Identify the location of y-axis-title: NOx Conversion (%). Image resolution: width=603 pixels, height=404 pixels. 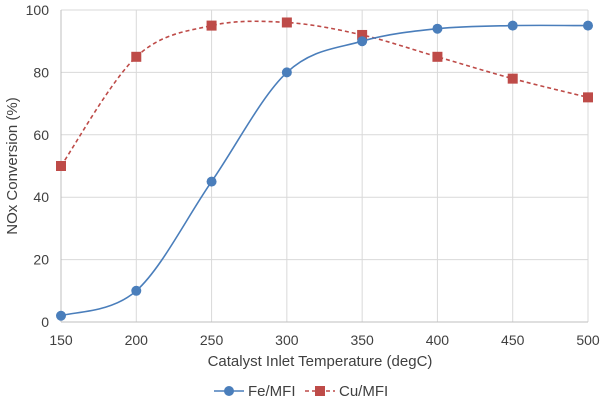
(12, 166).